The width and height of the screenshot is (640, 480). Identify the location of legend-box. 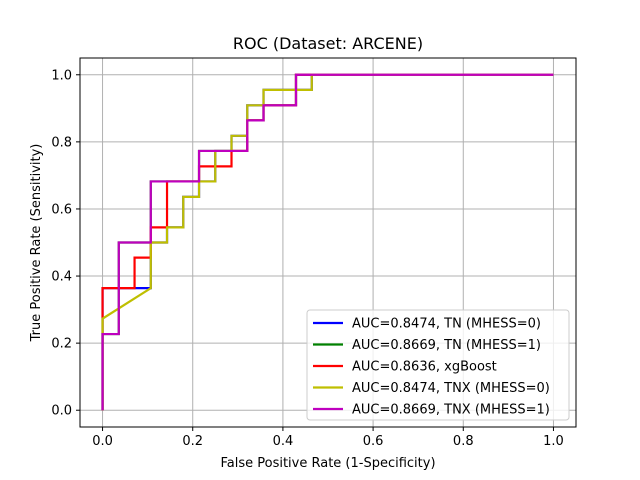
(438, 365).